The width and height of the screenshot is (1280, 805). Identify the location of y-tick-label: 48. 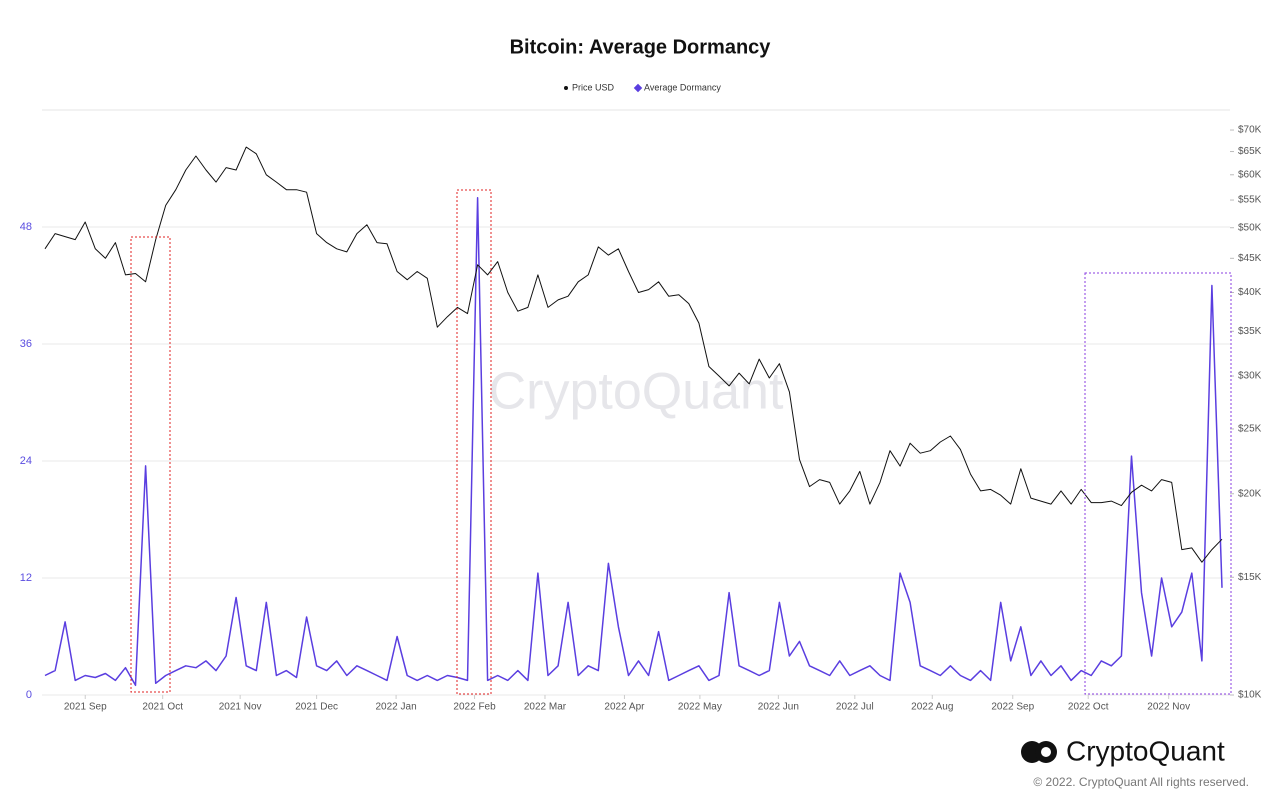
(26, 227).